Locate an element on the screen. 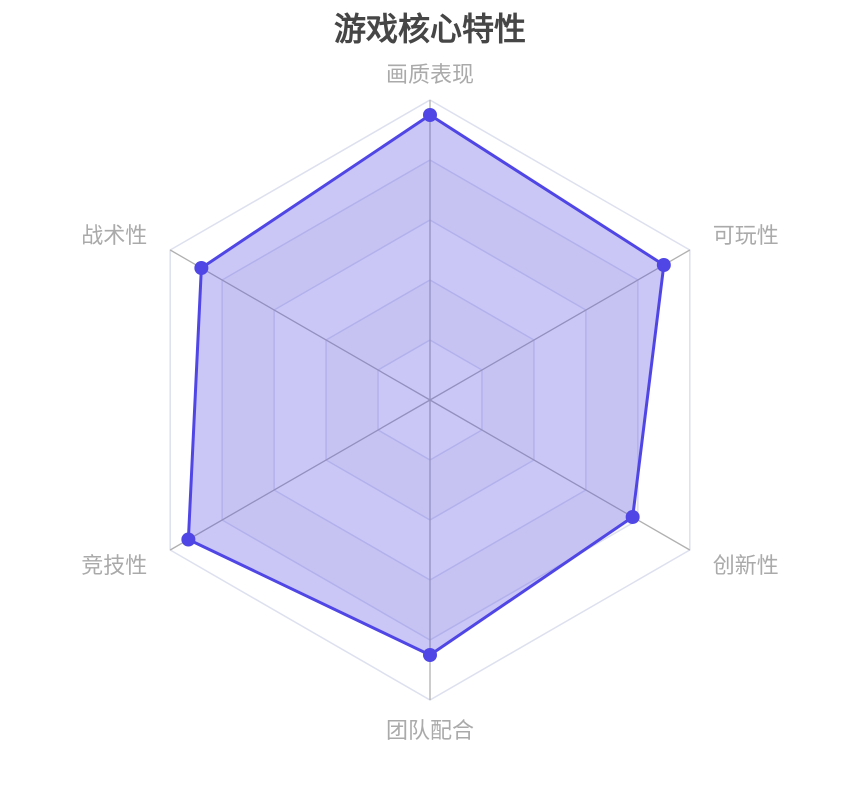  indicator-label: 竞技性 is located at coordinates (114, 566).